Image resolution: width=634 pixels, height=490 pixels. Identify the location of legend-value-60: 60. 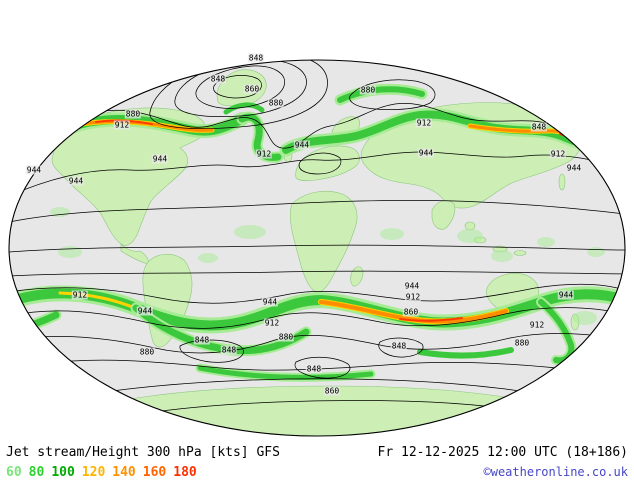
(14, 472).